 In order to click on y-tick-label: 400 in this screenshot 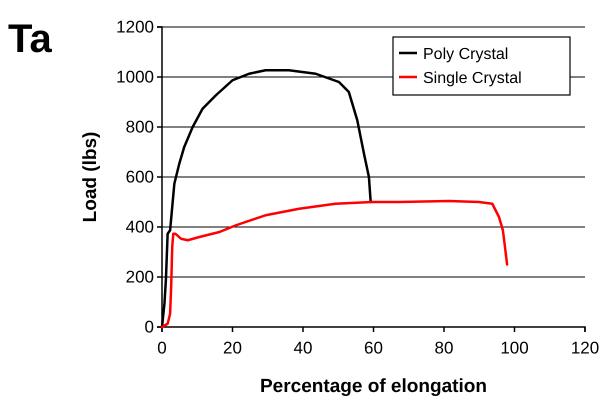, I will do `click(140, 226)`.